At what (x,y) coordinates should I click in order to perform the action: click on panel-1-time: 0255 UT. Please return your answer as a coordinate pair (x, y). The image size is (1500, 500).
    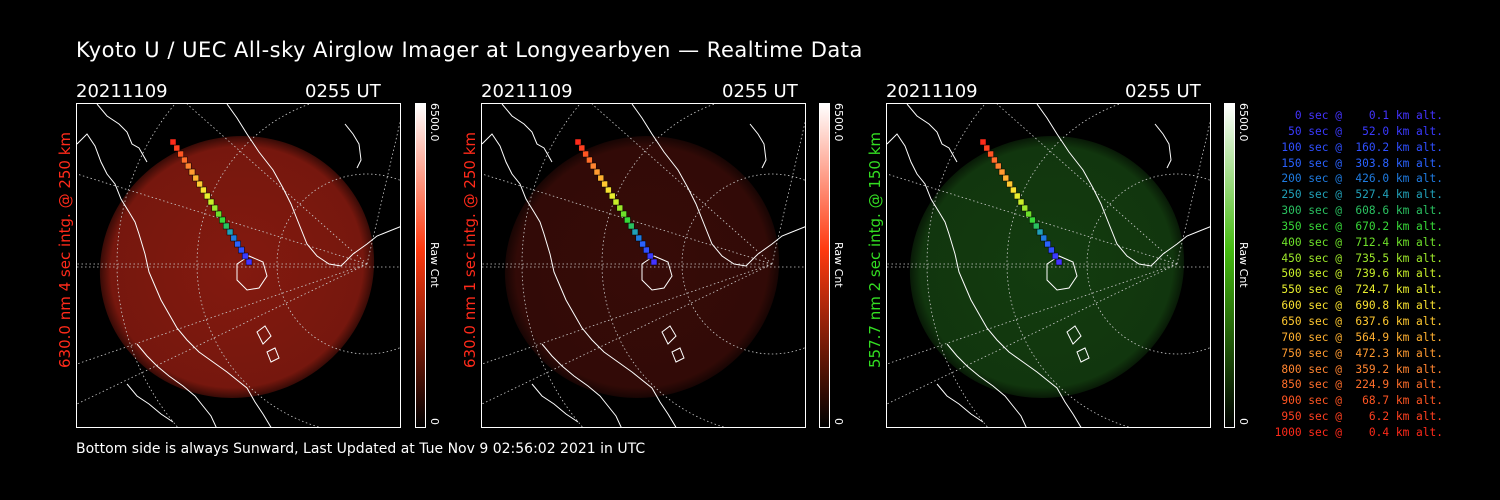
    Looking at the image, I should click on (343, 91).